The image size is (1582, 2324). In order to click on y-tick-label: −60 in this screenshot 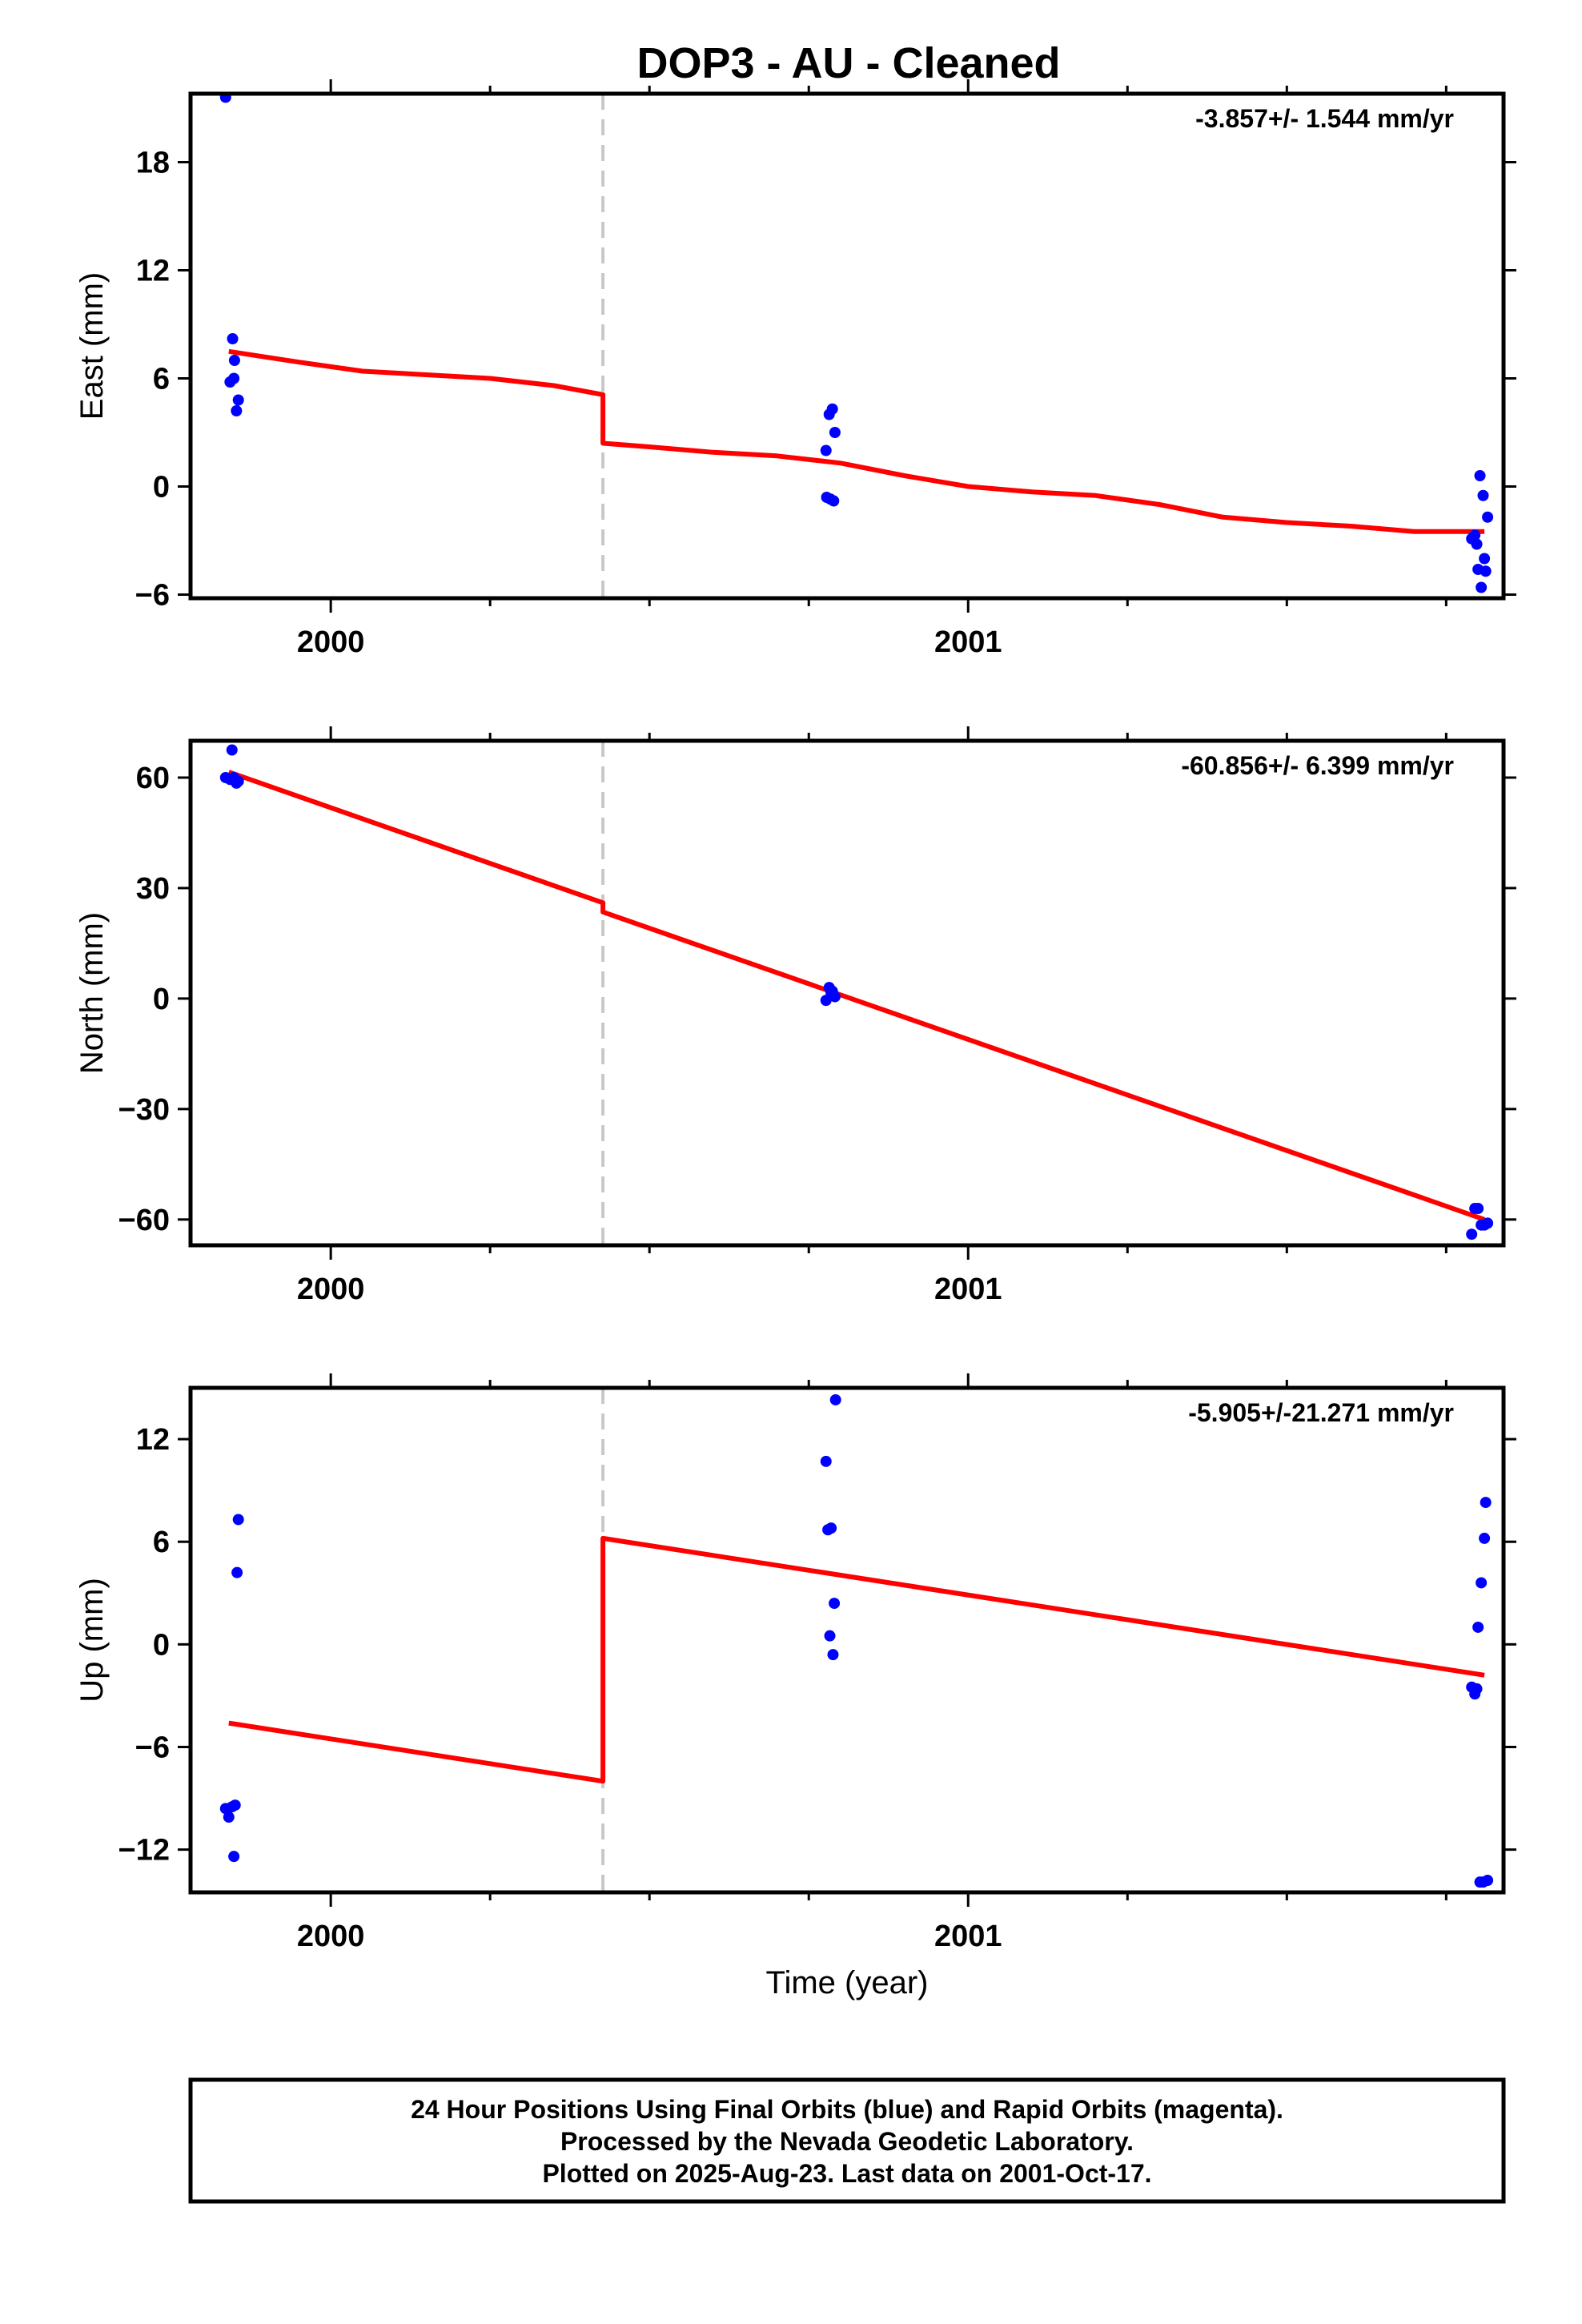, I will do `click(144, 1220)`.